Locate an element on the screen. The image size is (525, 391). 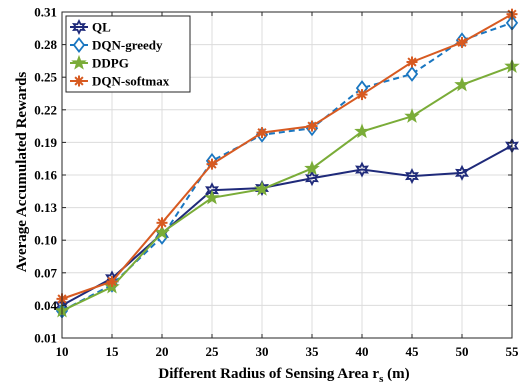
legend-entry: DQN-greedy is located at coordinates (116, 45).